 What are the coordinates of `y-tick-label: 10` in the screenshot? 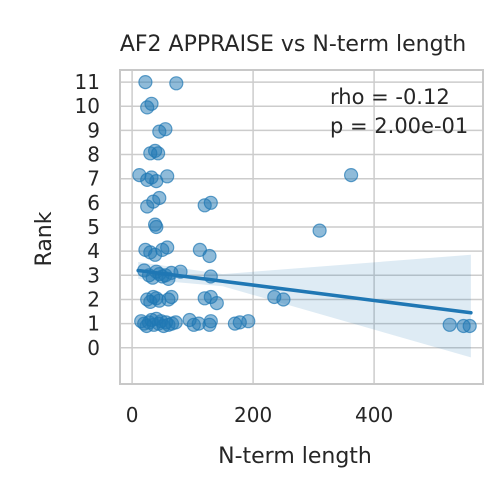 It's located at (87, 106).